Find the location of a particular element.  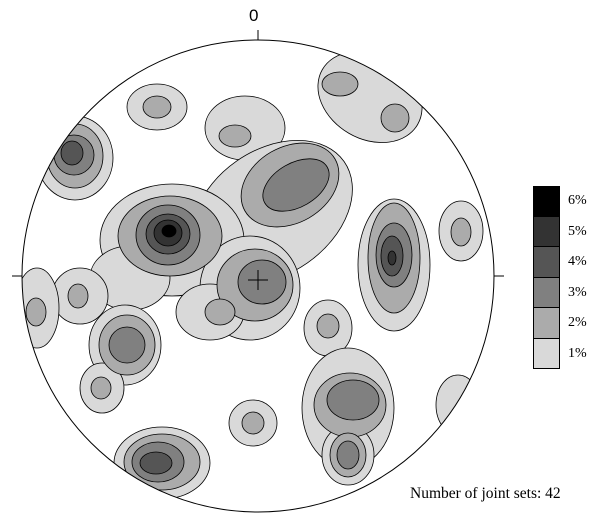

legend: 6% 5% 4% 3% 2% 1% is located at coordinates (560, 277).